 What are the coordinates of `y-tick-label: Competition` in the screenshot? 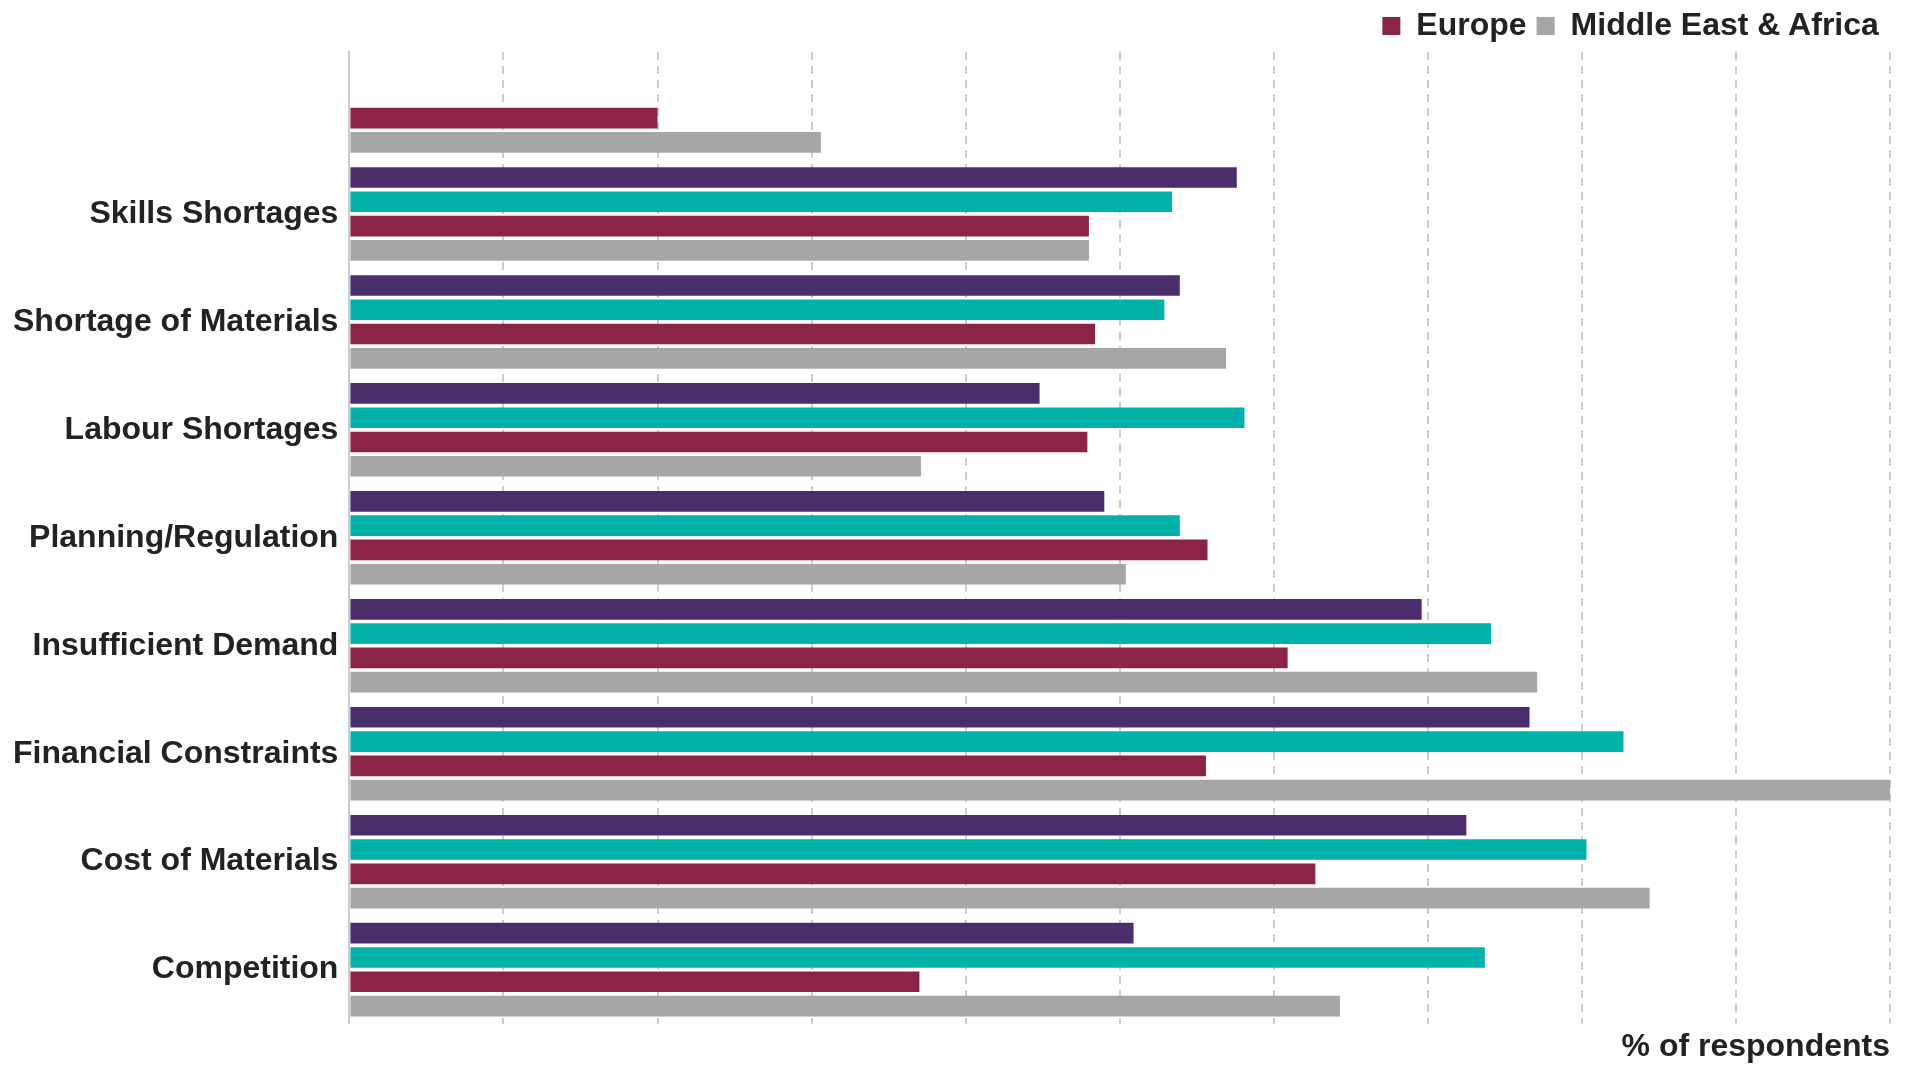 It's located at (245, 967).